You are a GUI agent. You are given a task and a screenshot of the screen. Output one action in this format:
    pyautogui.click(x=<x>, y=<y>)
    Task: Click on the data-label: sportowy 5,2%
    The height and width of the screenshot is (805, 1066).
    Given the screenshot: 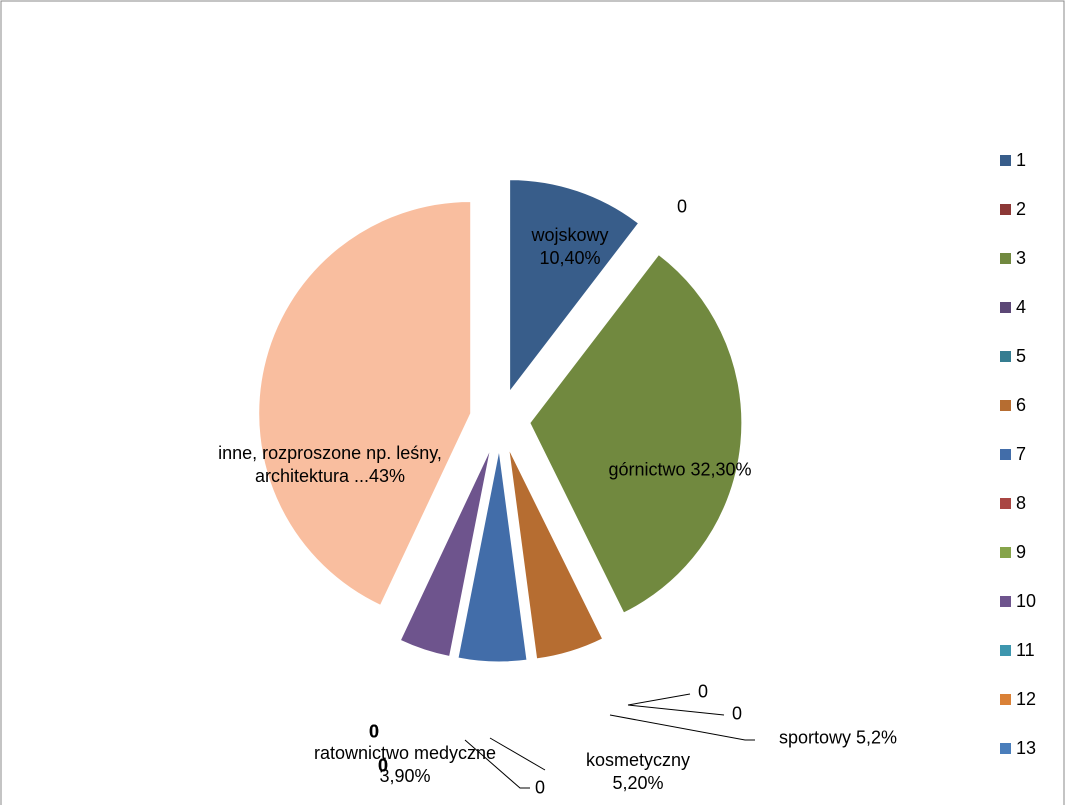 What is the action you would take?
    pyautogui.click(x=838, y=737)
    